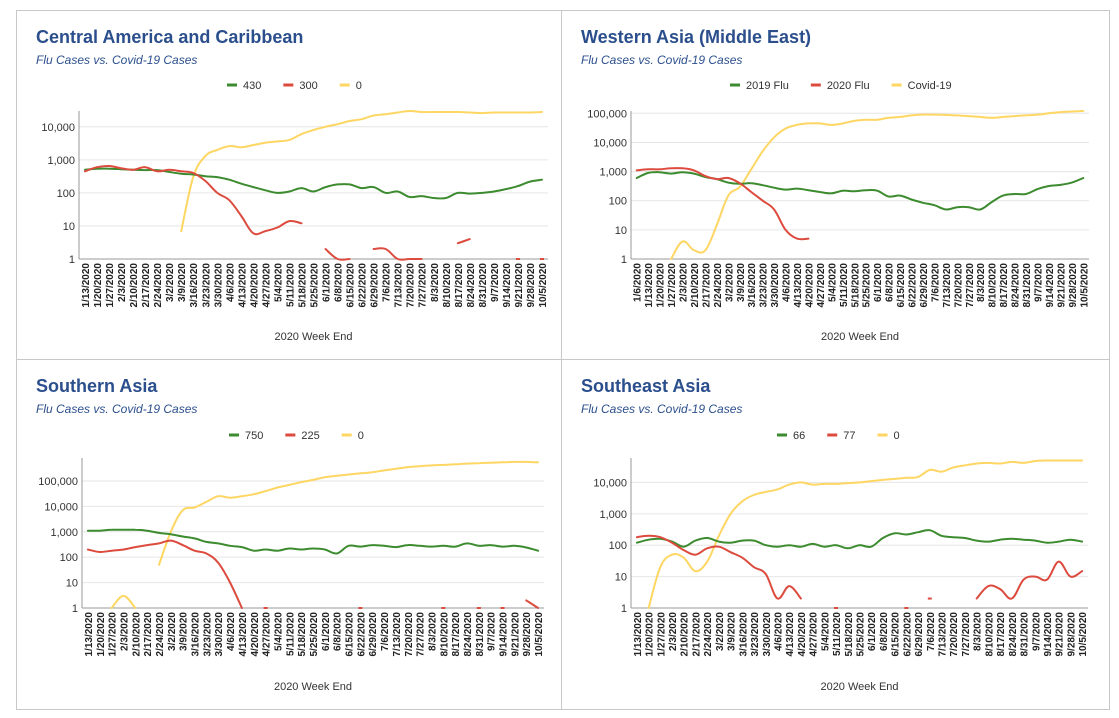 The image size is (1119, 718). I want to click on x-tick-label: 5/11/2020, so click(290, 634).